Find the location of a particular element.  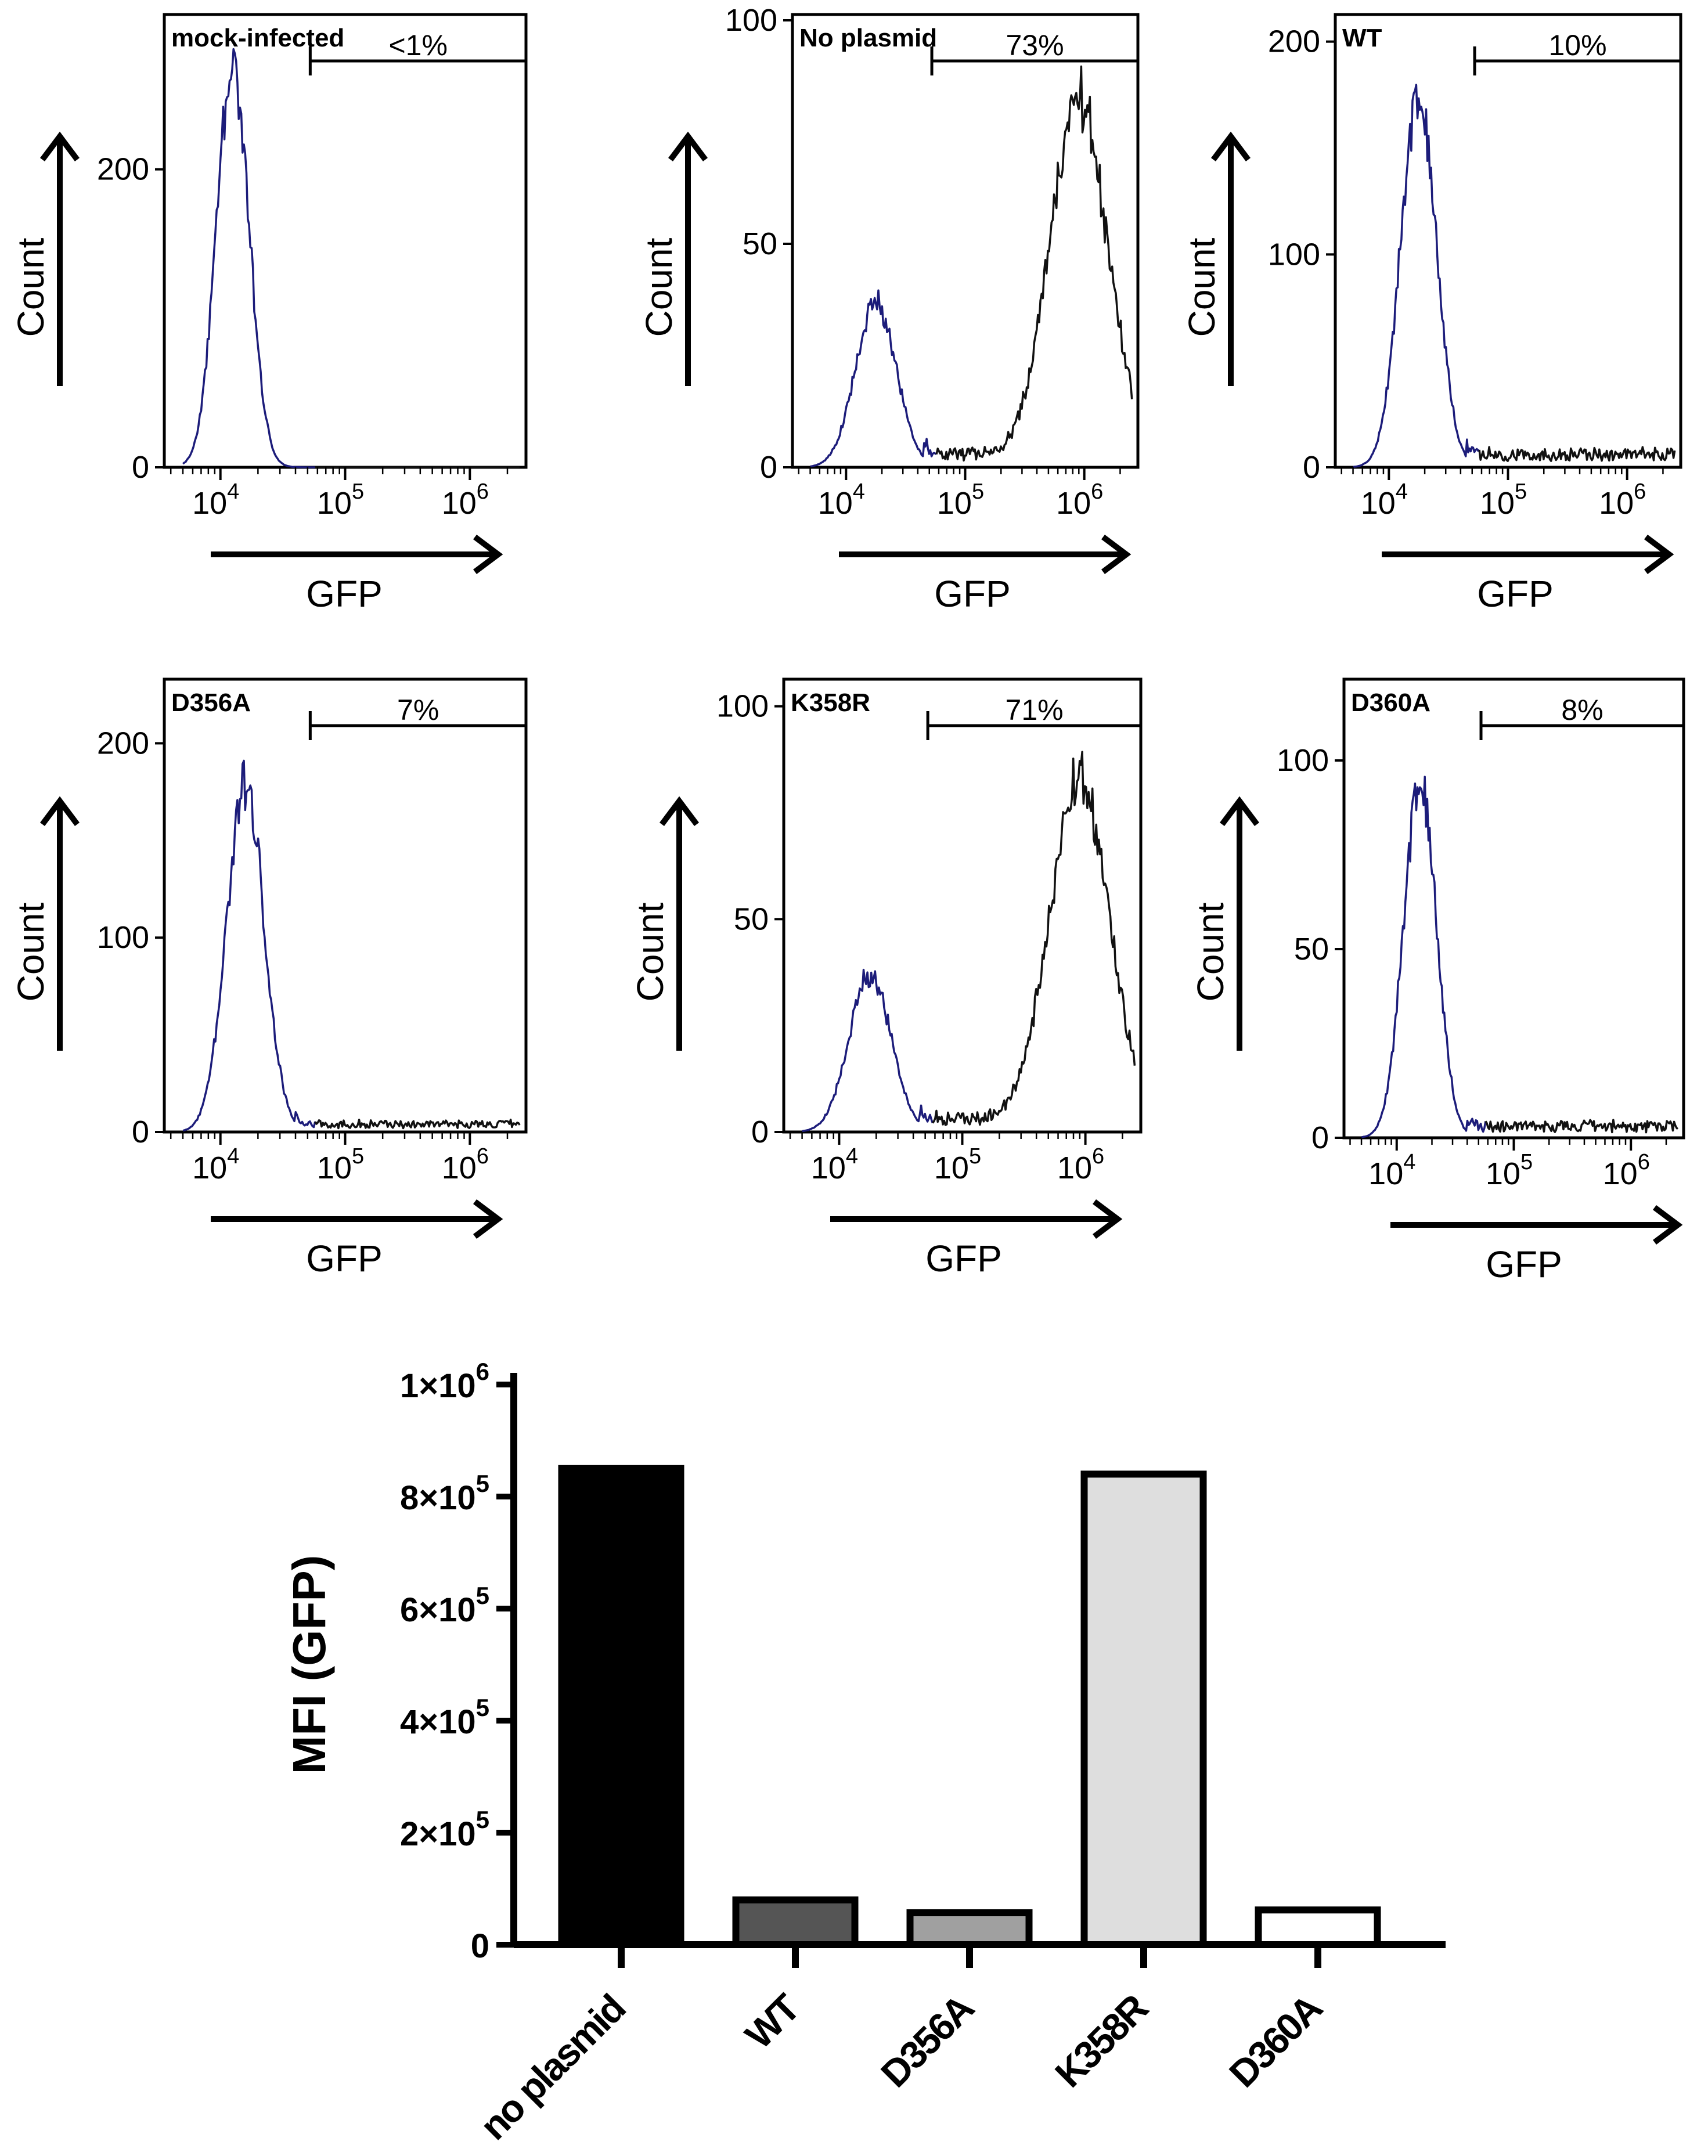

bar-y-tick-label: 6×10⁵ is located at coordinates (444, 1605).